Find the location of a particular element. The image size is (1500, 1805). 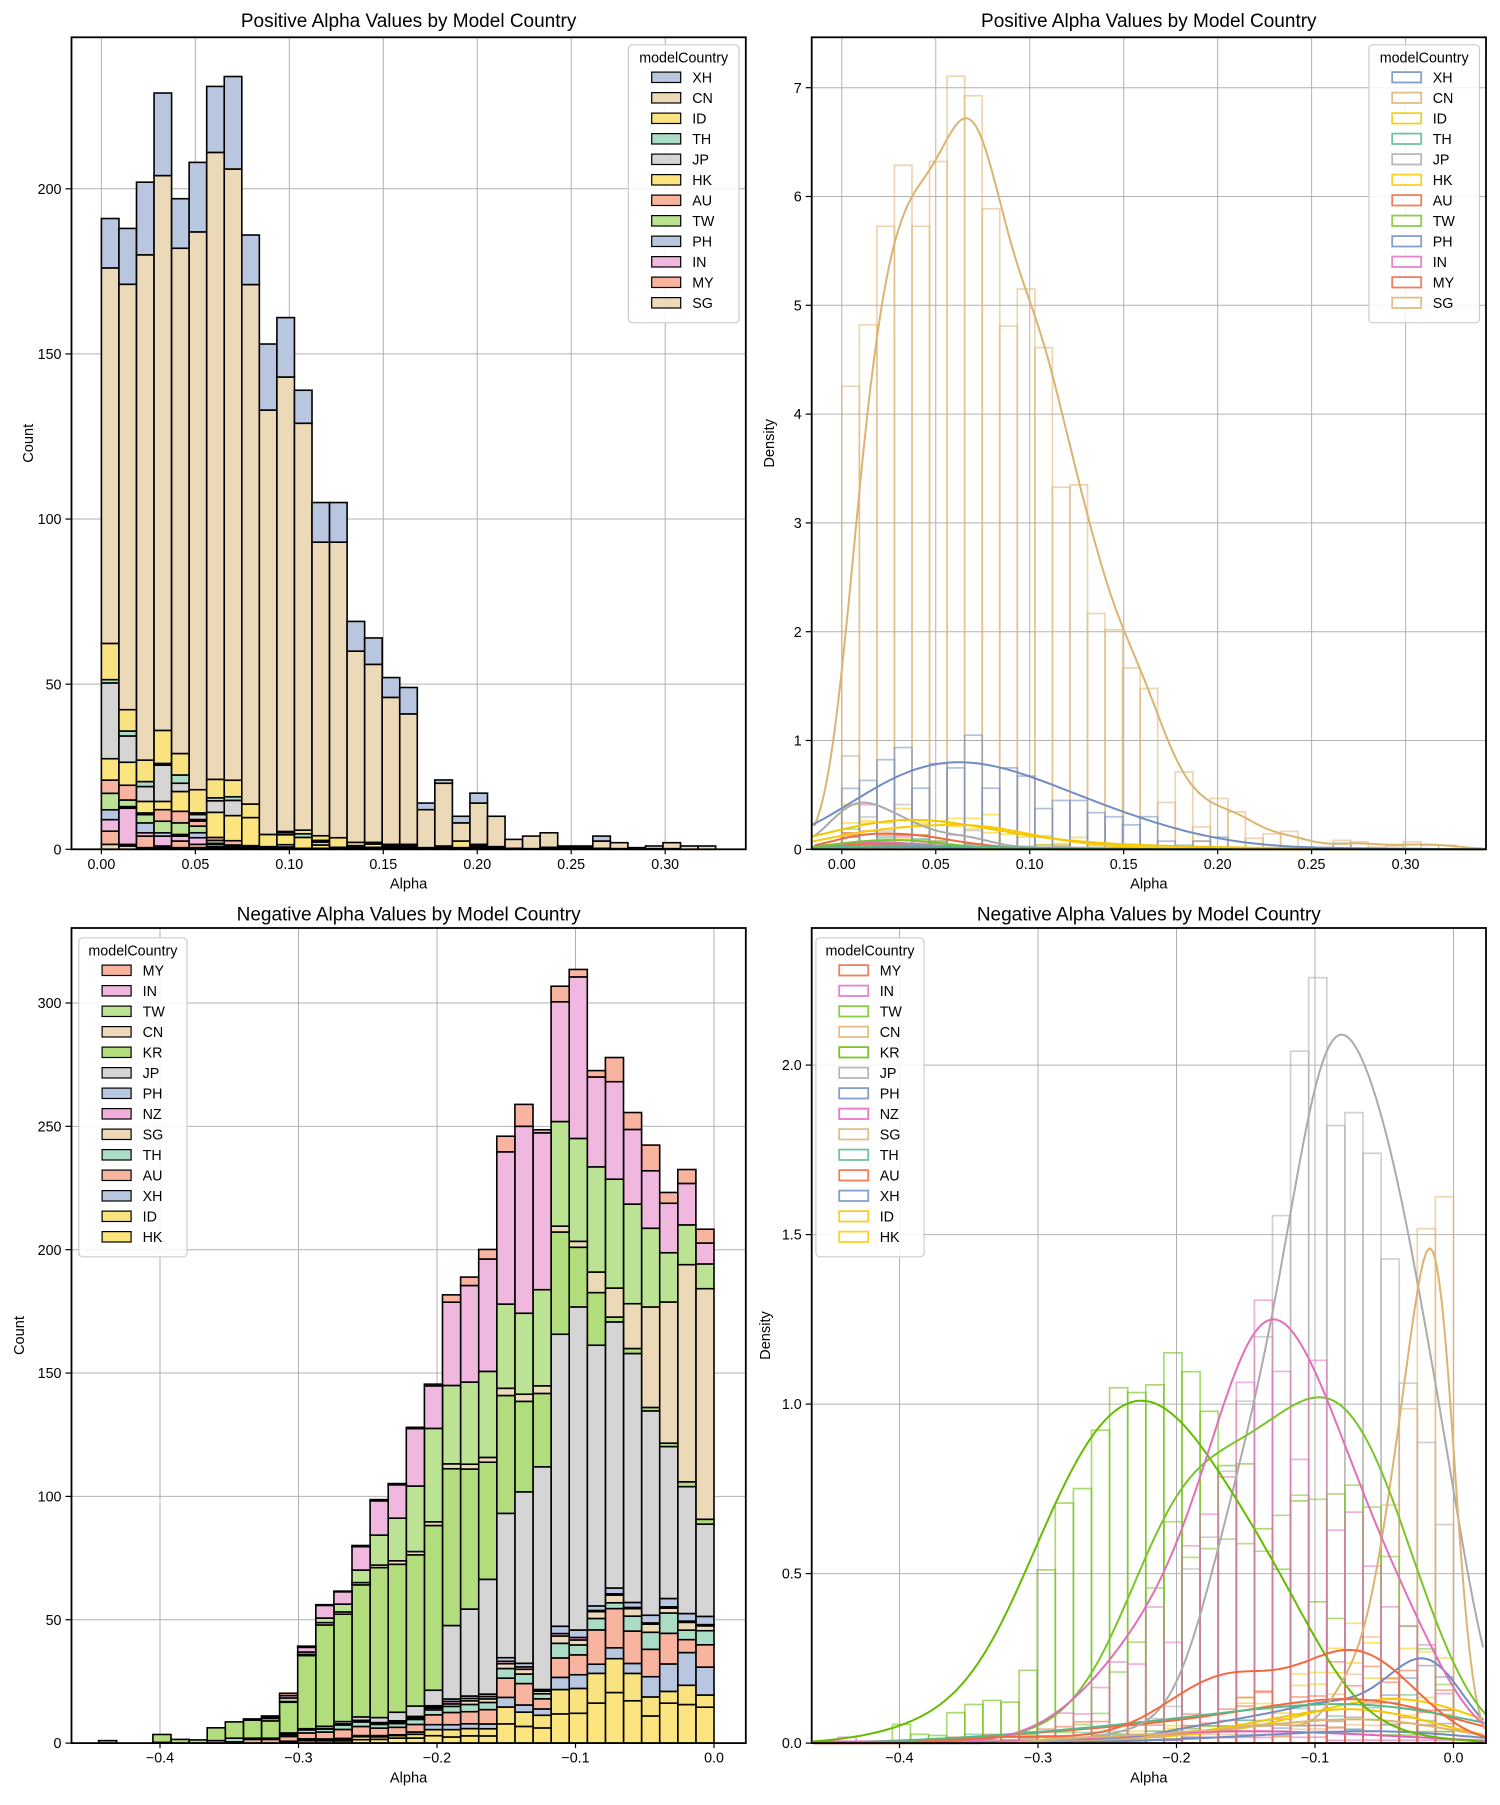

svg-text: 2.0 is located at coordinates (792, 1066).